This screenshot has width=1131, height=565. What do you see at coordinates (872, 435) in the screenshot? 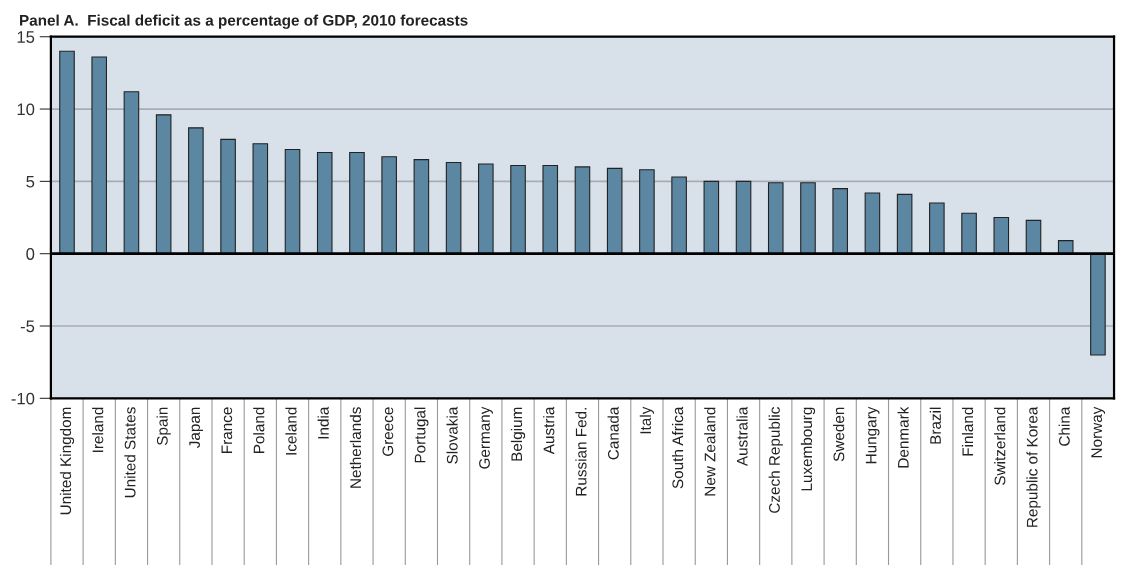
I see `x-tick-label: Hungary` at bounding box center [872, 435].